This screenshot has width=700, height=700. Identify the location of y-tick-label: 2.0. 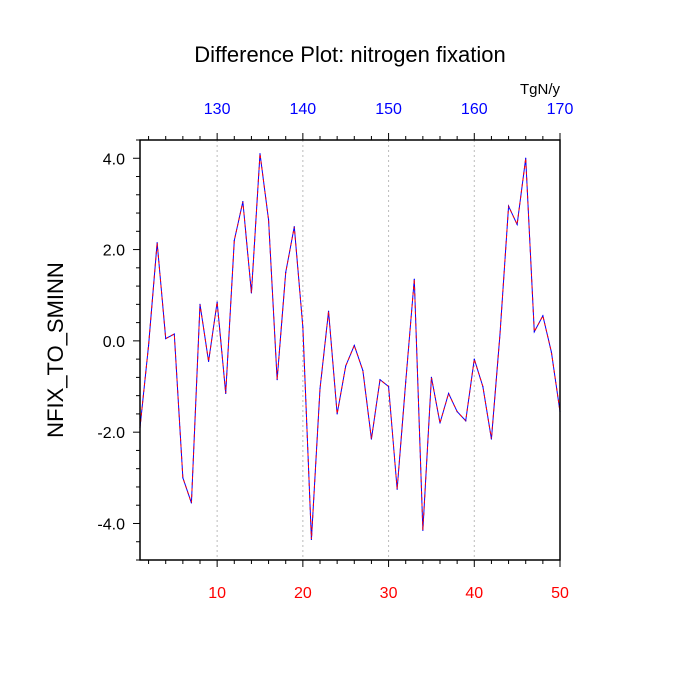
(114, 251).